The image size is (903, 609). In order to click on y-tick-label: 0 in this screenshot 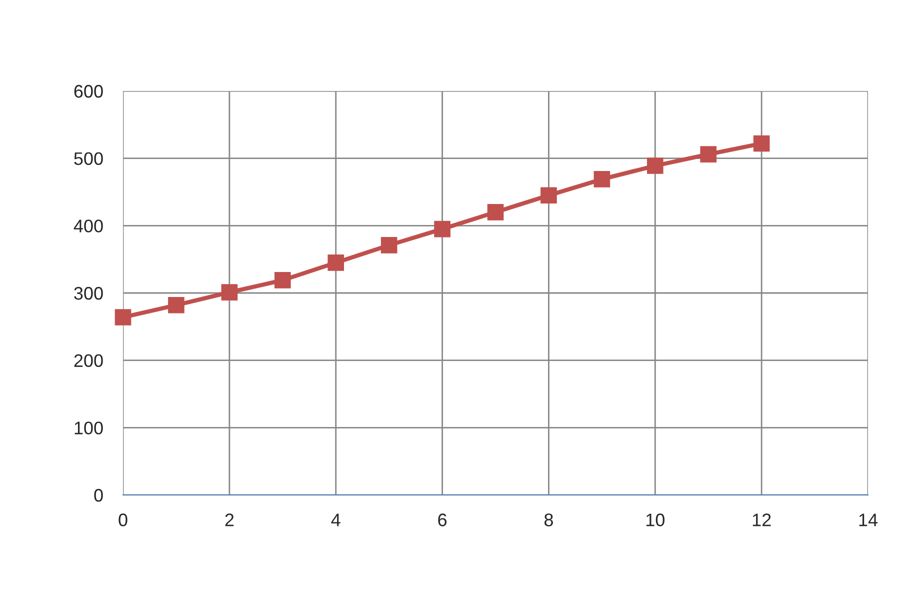, I will do `click(98, 495)`.